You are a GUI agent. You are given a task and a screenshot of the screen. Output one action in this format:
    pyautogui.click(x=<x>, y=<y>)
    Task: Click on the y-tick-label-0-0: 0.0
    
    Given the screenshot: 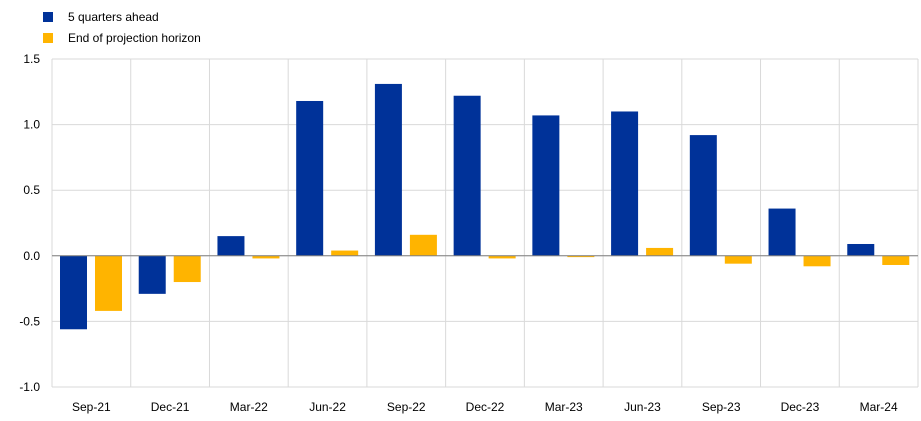 What is the action you would take?
    pyautogui.click(x=31, y=256)
    